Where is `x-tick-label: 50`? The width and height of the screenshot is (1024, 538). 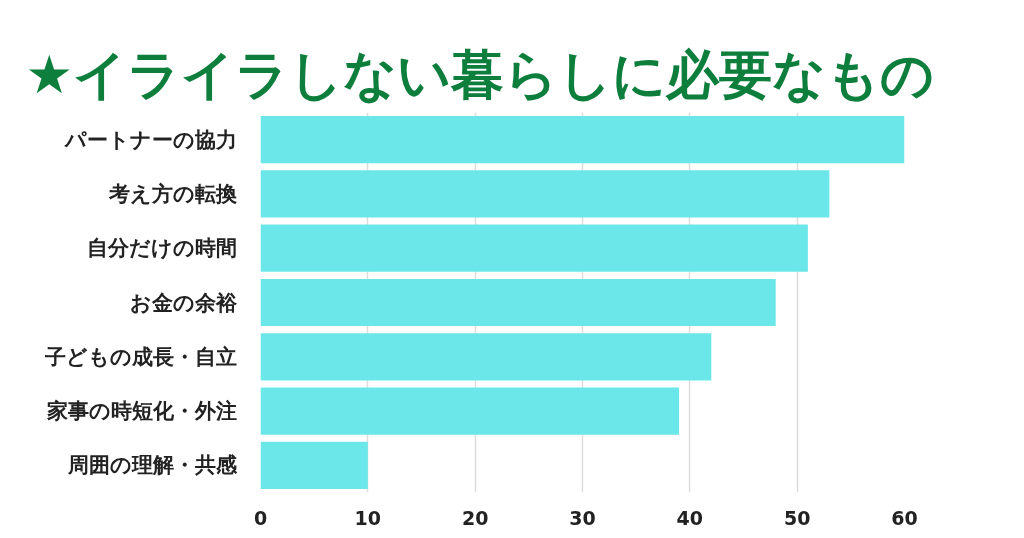
x-tick-label: 50 is located at coordinates (797, 517).